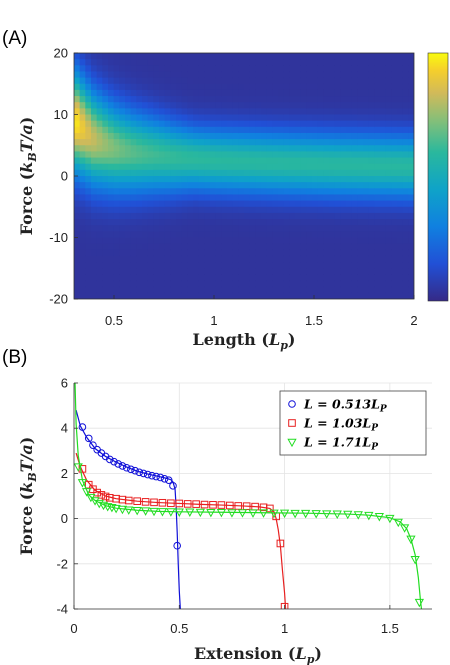 This screenshot has height=665, width=450. Describe the element at coordinates (333, 425) in the screenshot. I see `legend-item: L = 1.03LP` at that location.